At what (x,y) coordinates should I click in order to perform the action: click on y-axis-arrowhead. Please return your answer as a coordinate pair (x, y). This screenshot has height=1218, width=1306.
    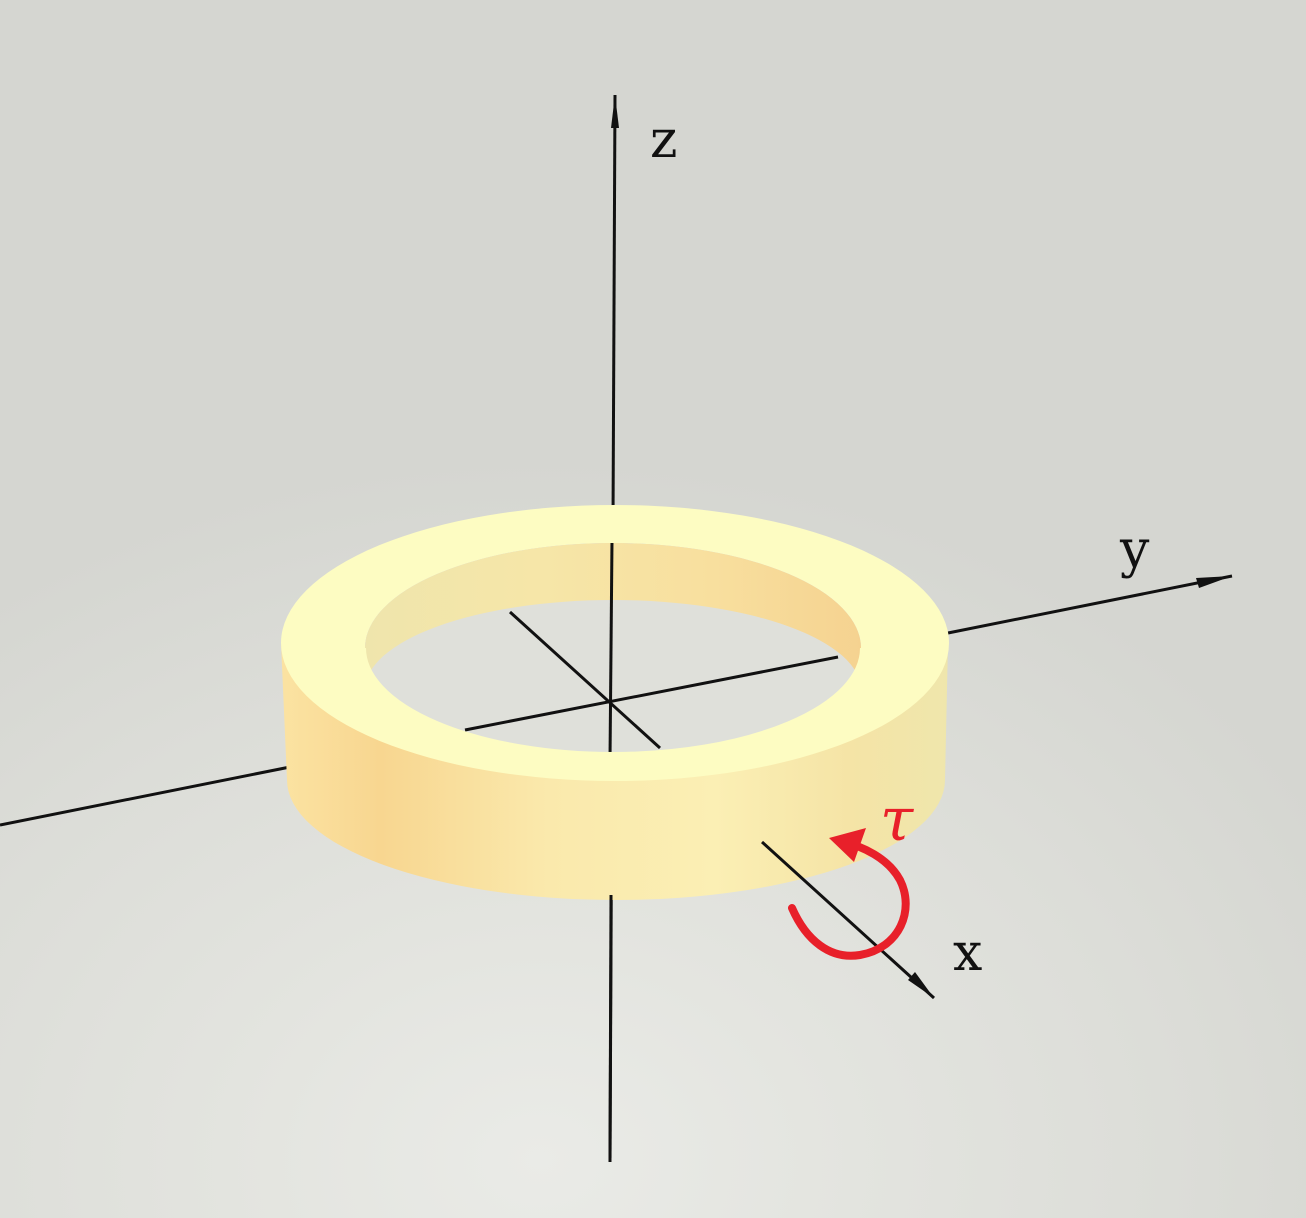
    Looking at the image, I should click on (1214, 582).